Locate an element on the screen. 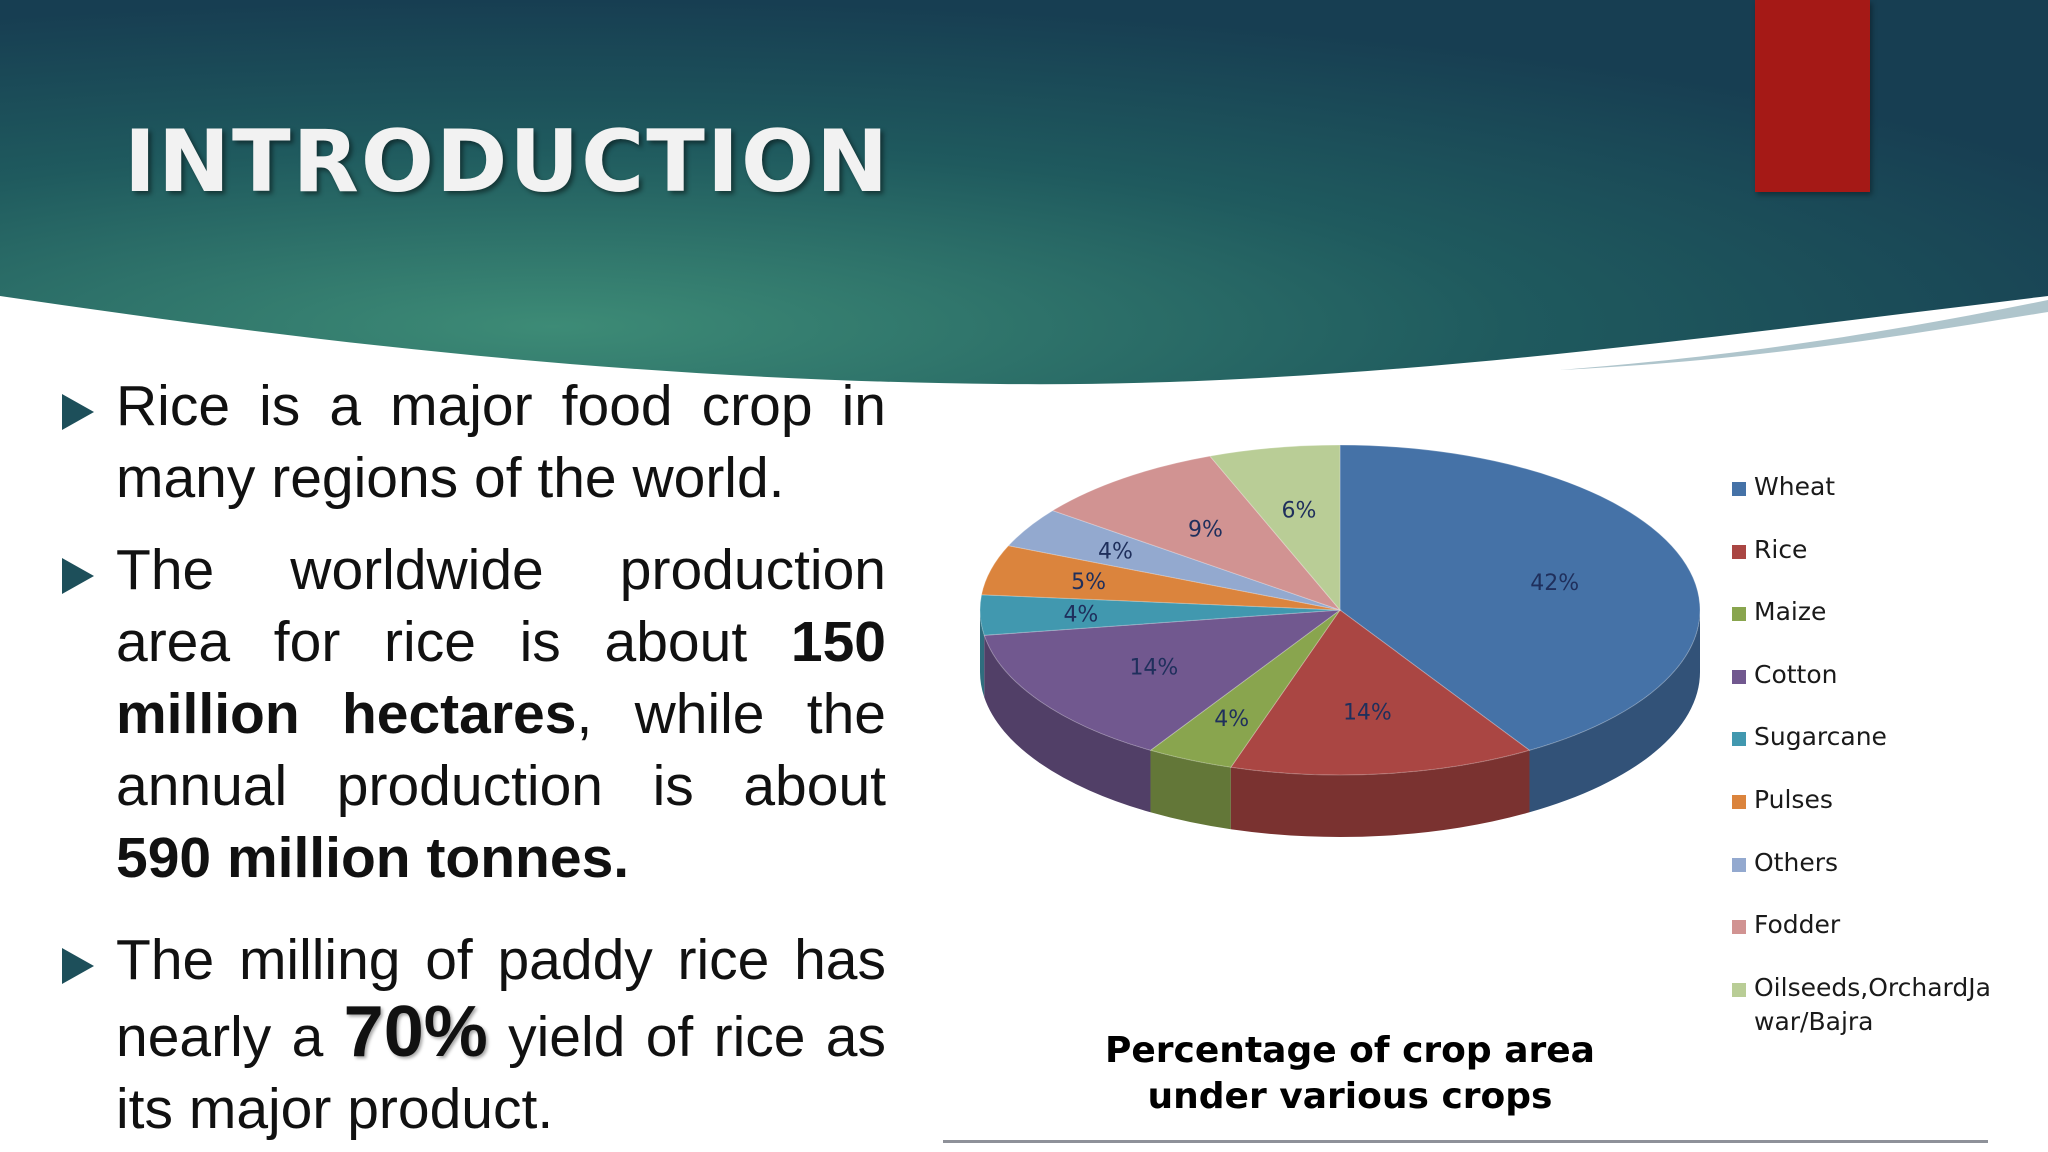  legend-item: Cotton is located at coordinates (1882, 689).